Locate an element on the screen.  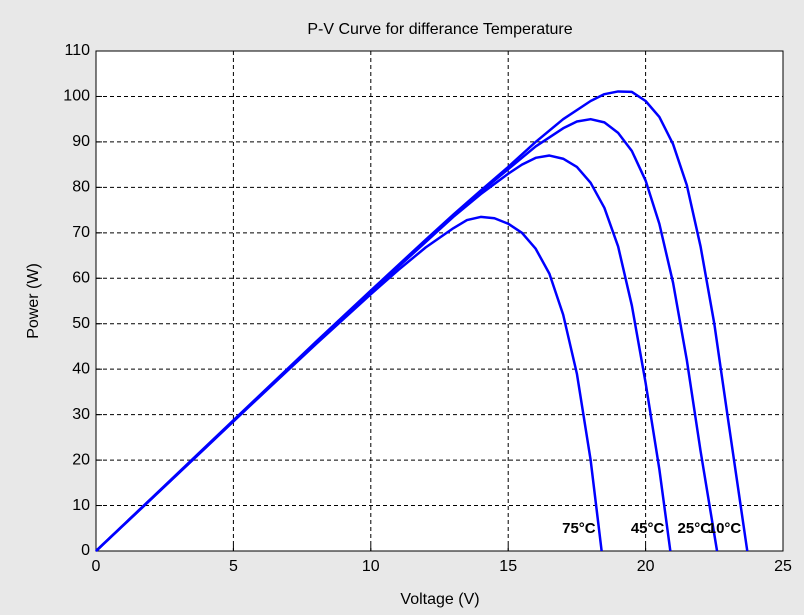
x-tick-label: 20 is located at coordinates (646, 566).